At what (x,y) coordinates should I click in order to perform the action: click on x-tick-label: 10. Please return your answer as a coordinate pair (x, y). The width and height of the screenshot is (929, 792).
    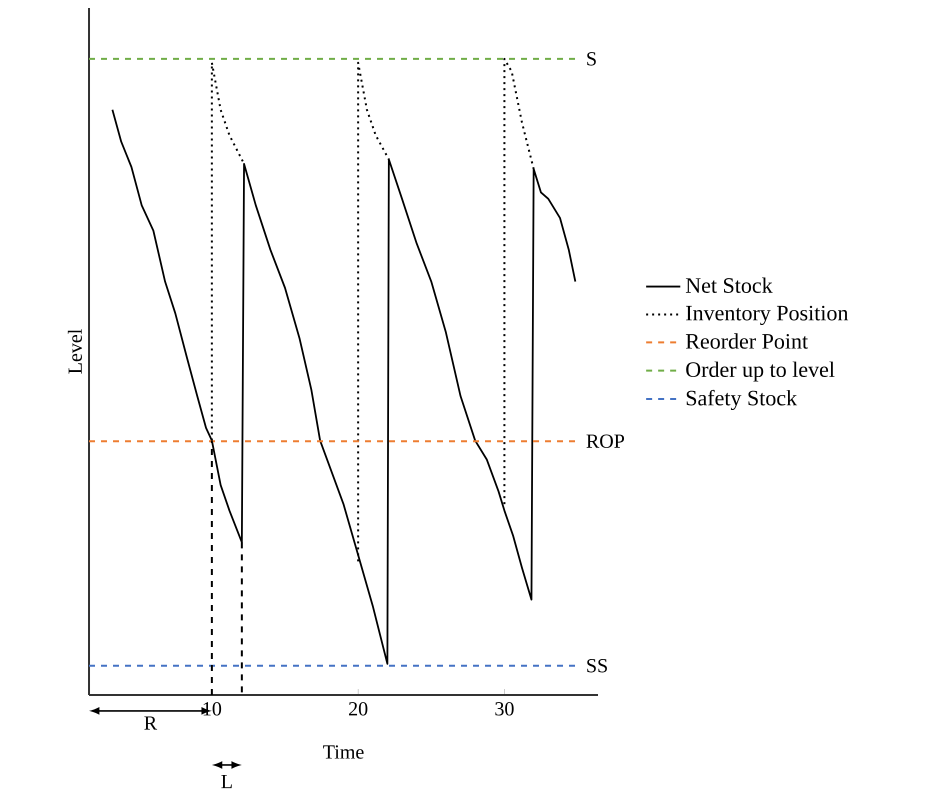
    Looking at the image, I should click on (213, 709).